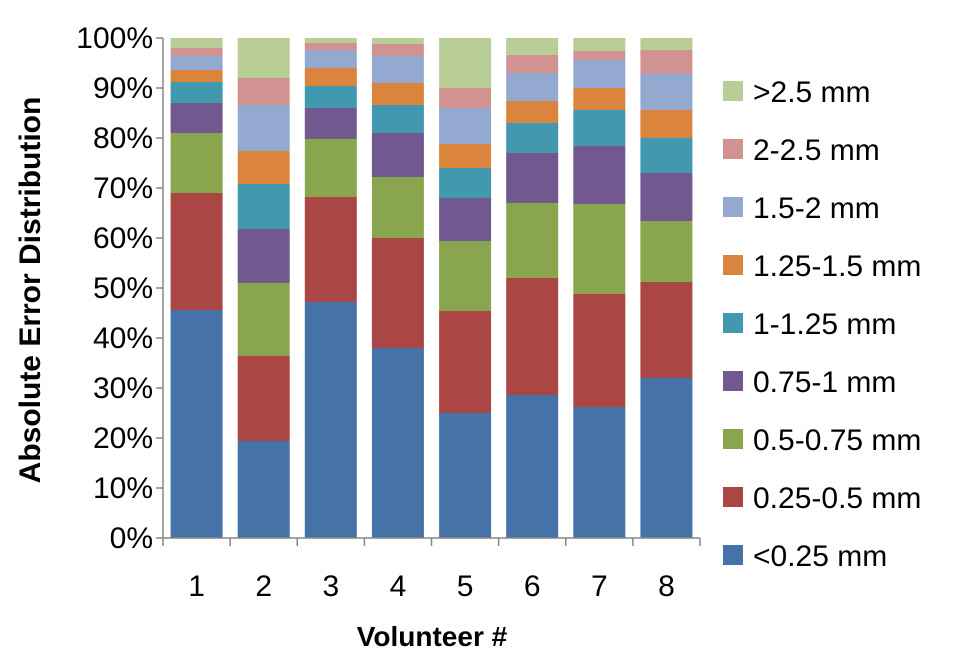  What do you see at coordinates (330, 59) in the screenshot?
I see `bar-segment-v3-s7` at bounding box center [330, 59].